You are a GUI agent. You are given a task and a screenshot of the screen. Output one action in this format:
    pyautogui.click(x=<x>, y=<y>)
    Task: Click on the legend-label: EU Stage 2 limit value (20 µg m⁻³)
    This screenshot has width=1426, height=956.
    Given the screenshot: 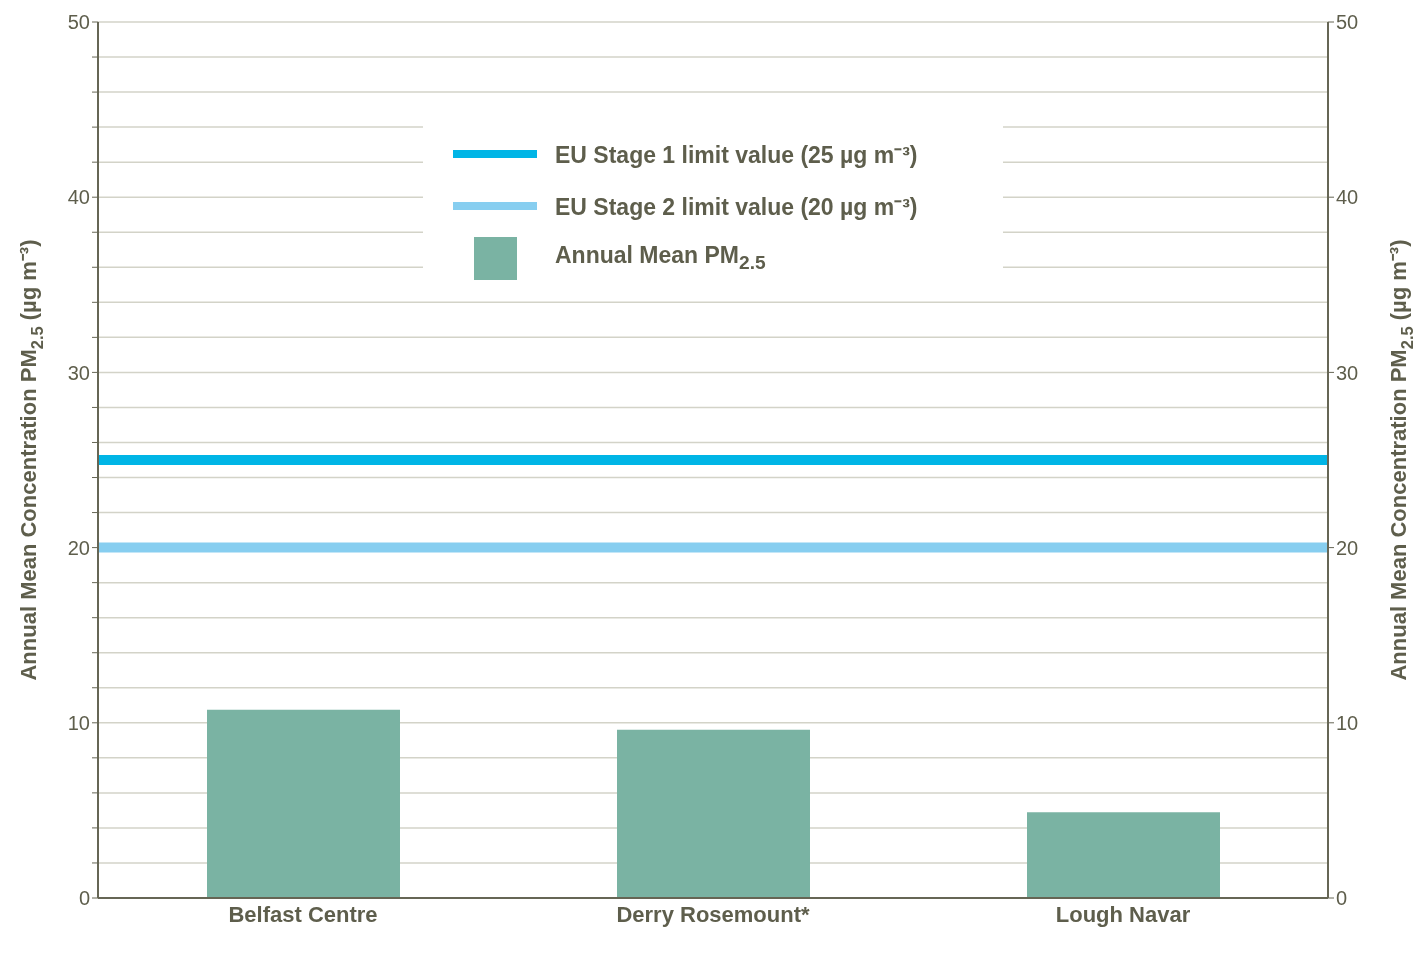 What is the action you would take?
    pyautogui.click(x=736, y=207)
    